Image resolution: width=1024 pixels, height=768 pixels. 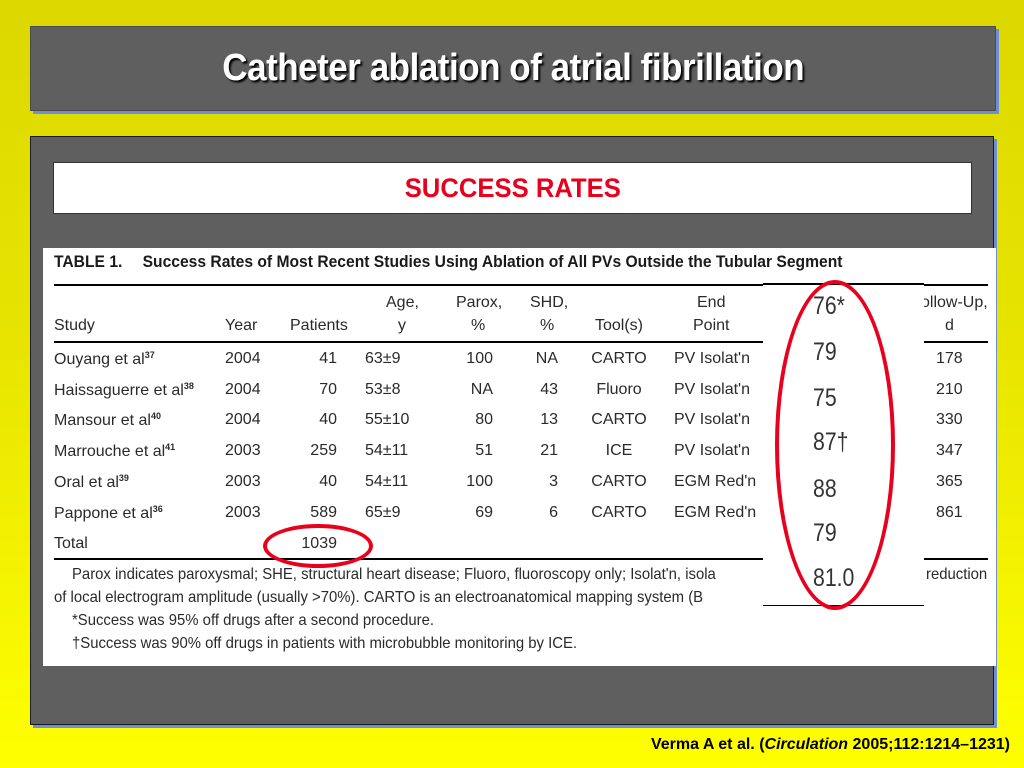 I want to click on followup: 178, so click(x=949, y=358).